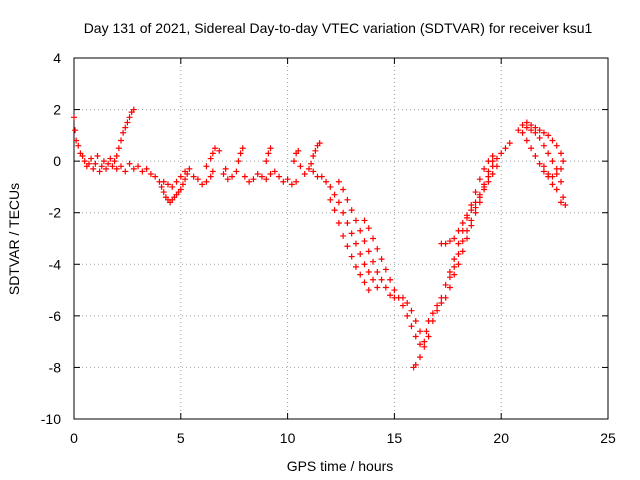 This screenshot has height=480, width=640. I want to click on x-tick-label: 25, so click(608, 438).